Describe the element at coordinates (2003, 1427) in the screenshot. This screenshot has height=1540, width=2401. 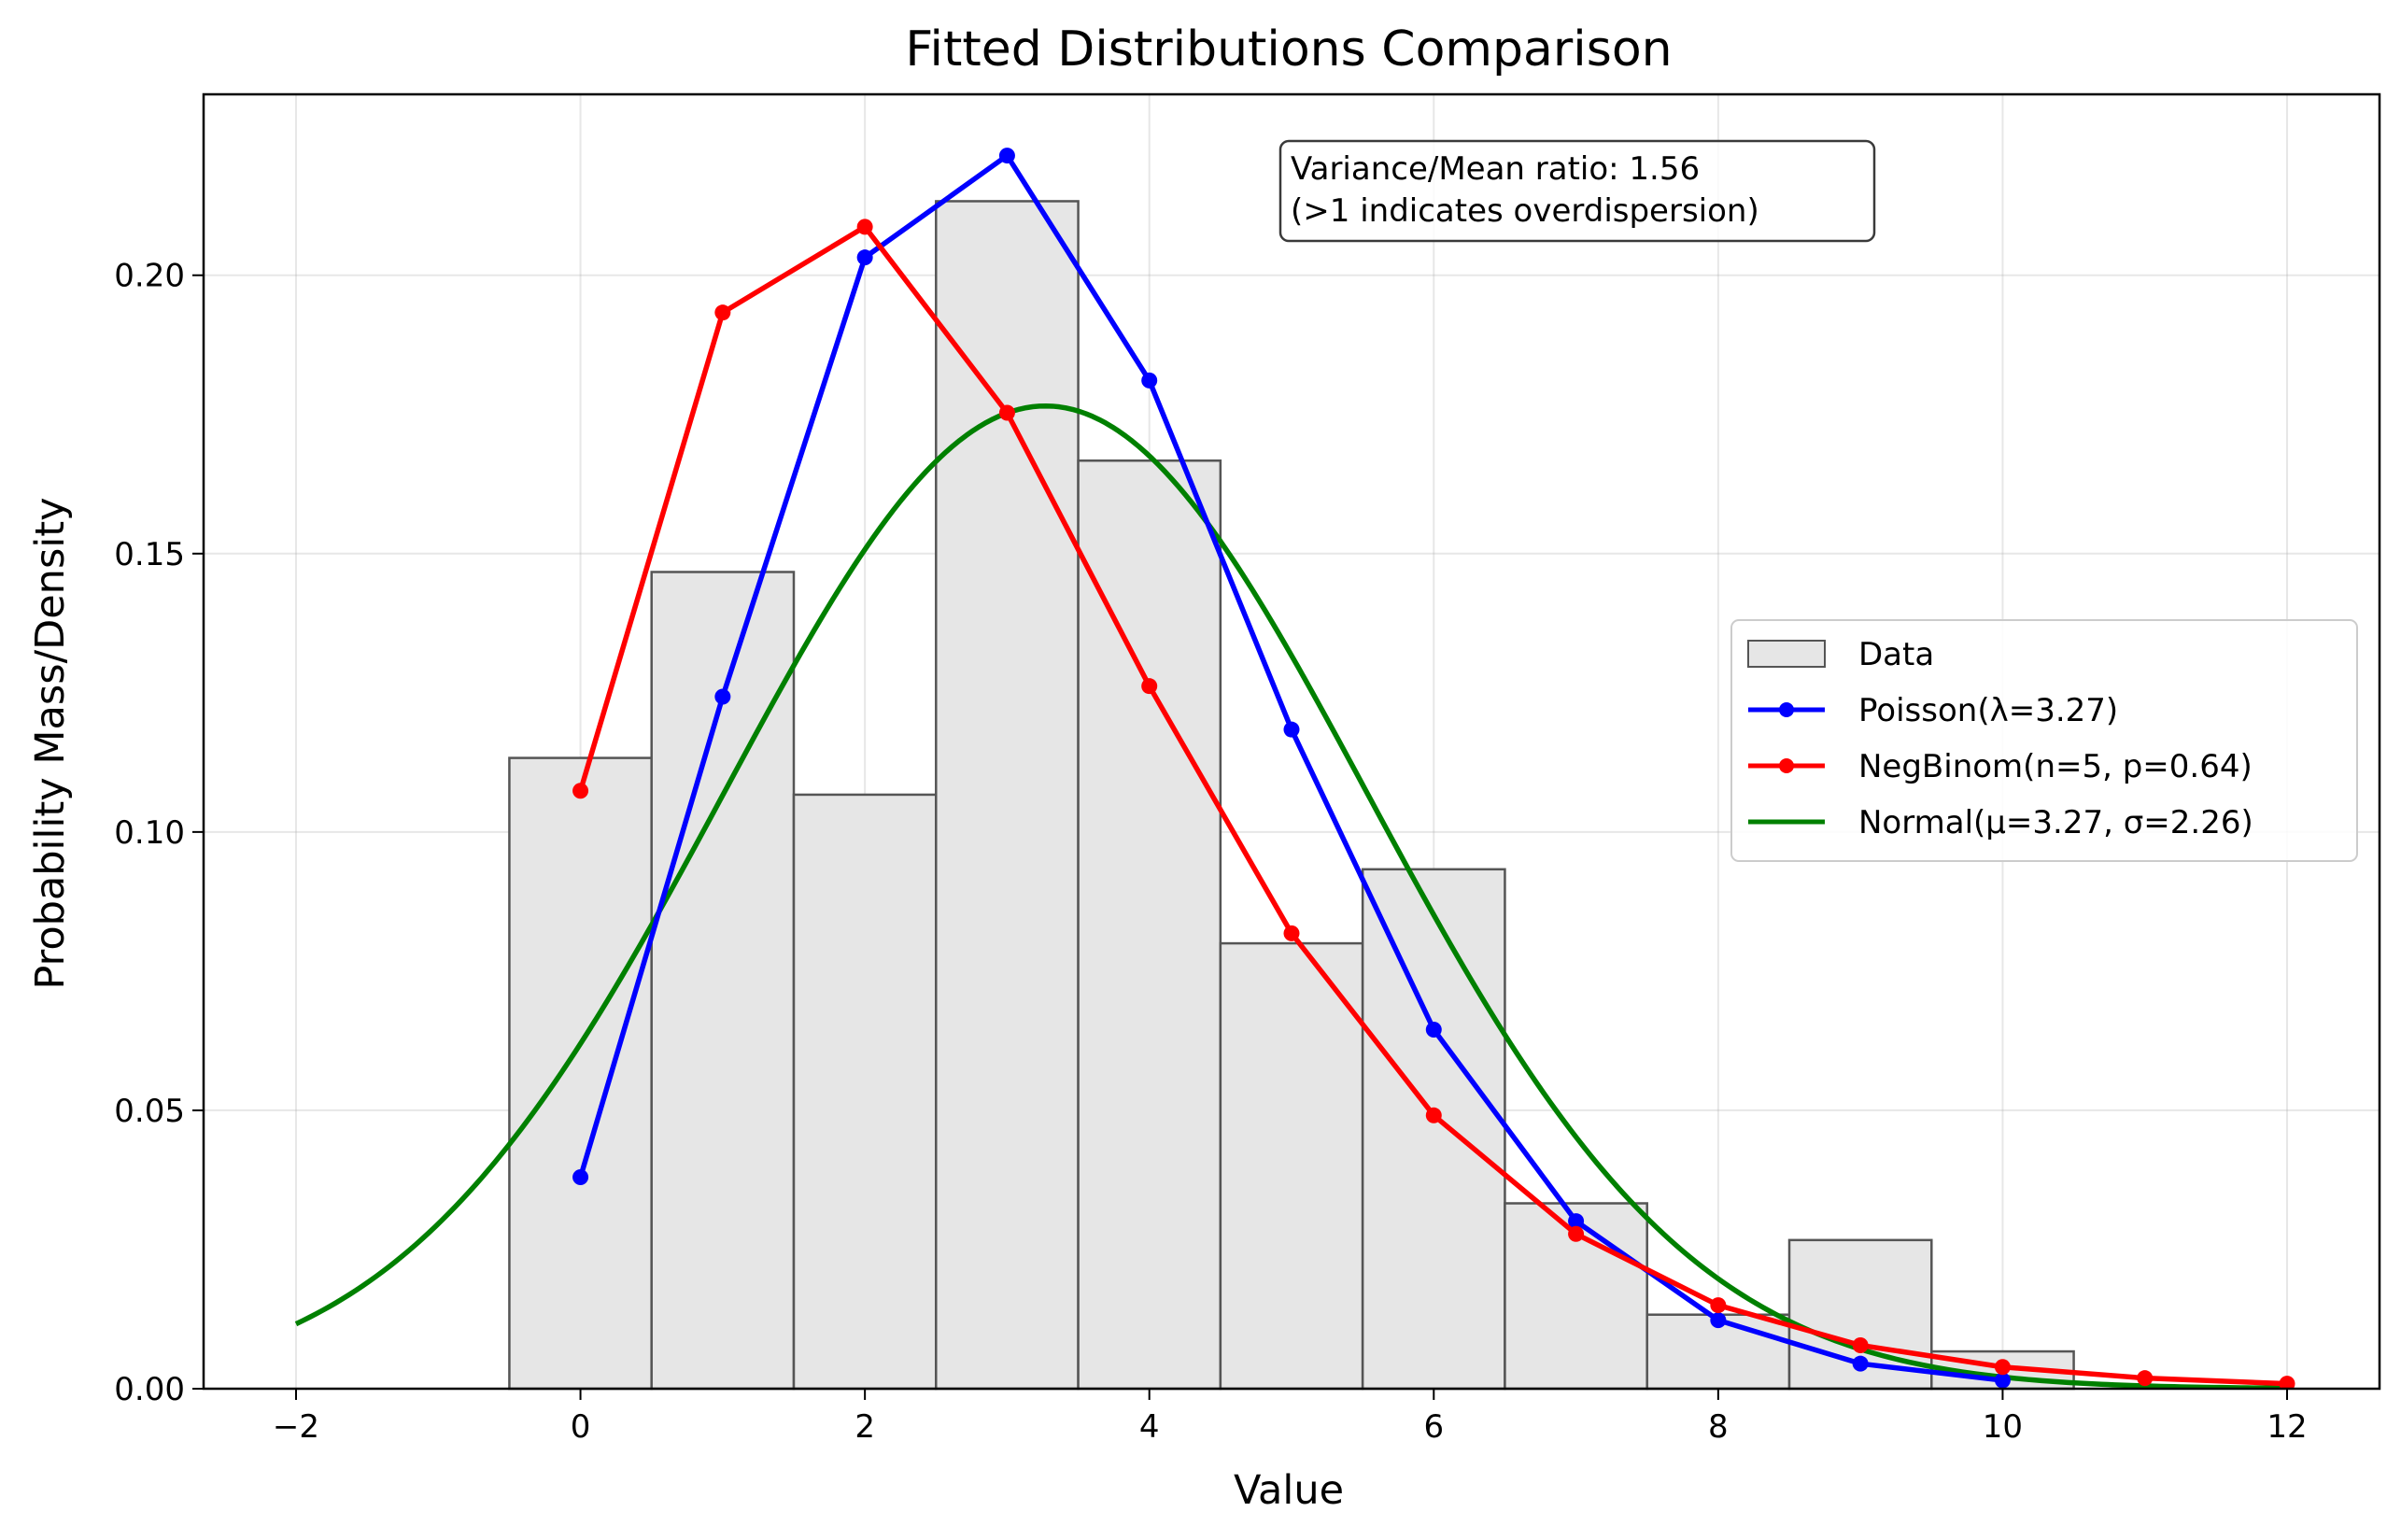
I see `x-tick-label: 10` at that location.